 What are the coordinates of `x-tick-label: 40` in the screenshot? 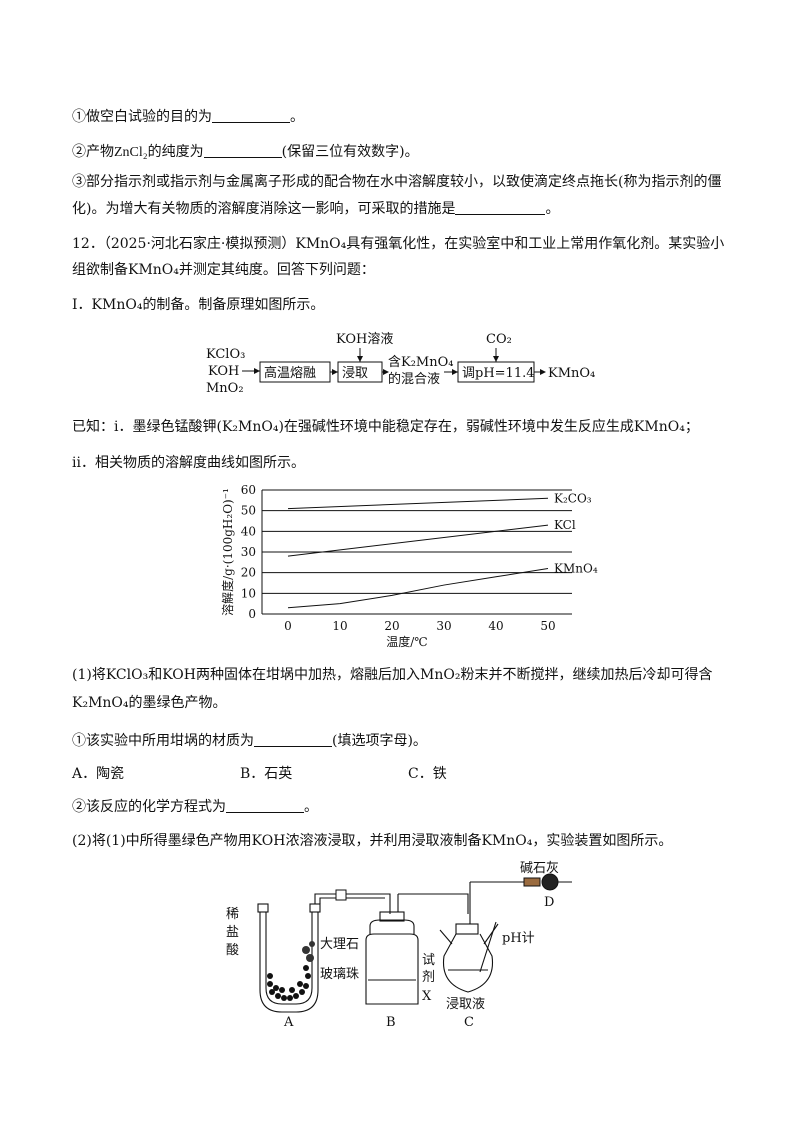 It's located at (495, 626).